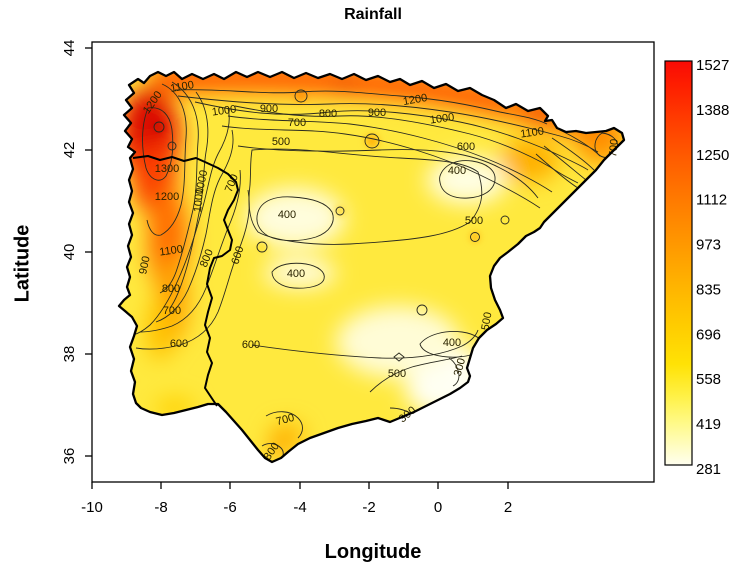  What do you see at coordinates (368, 507) in the screenshot?
I see `x-tick-label: -2` at bounding box center [368, 507].